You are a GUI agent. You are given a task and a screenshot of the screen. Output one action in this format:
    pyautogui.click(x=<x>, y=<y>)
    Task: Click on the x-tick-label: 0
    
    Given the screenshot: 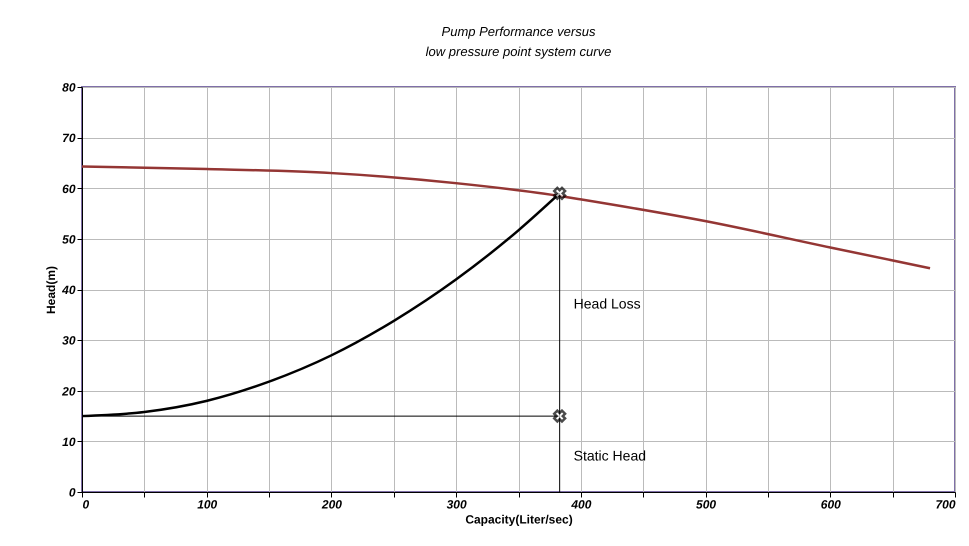 What is the action you would take?
    pyautogui.click(x=86, y=505)
    